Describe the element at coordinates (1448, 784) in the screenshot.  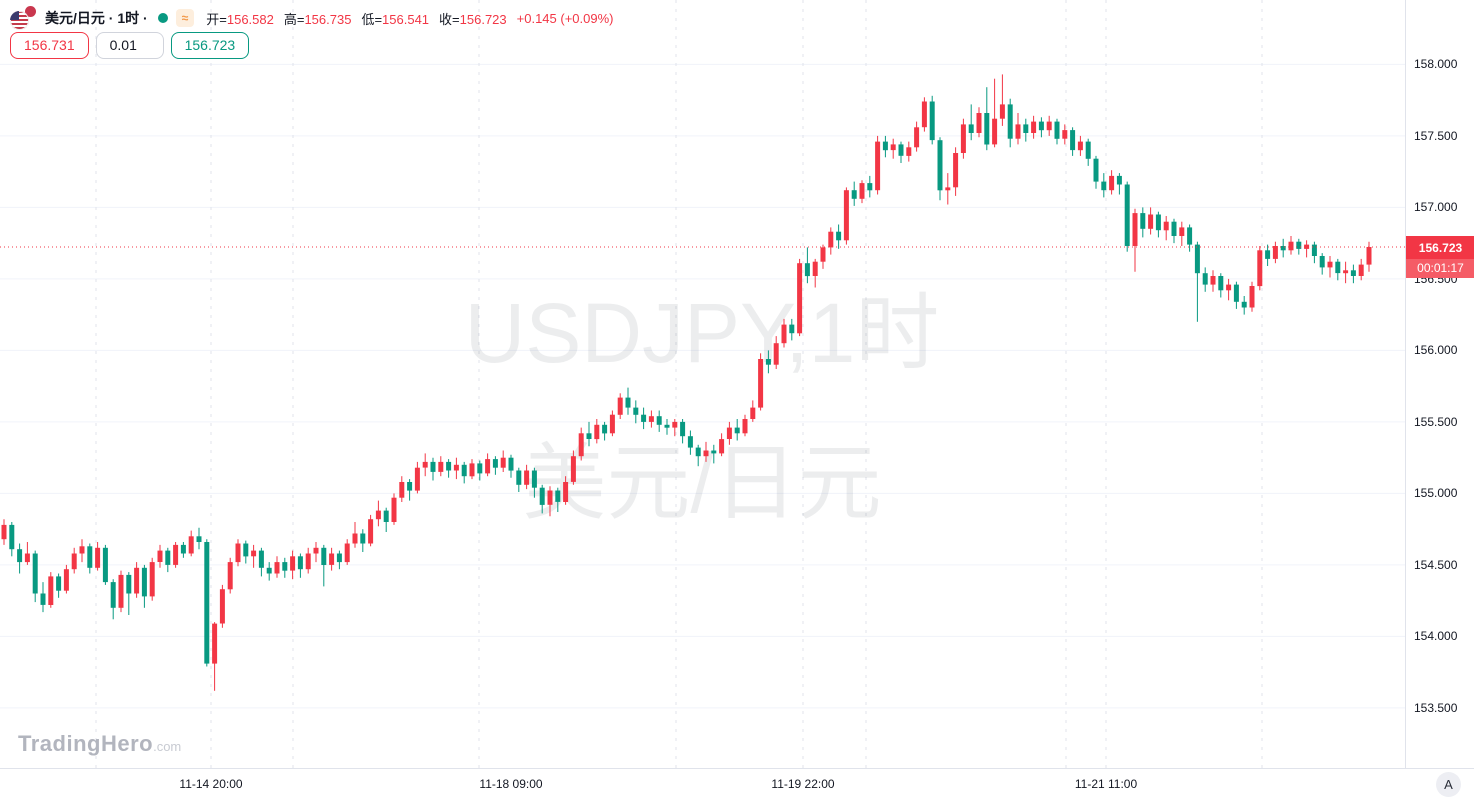
I see `auto-scale-badge: A` at that location.